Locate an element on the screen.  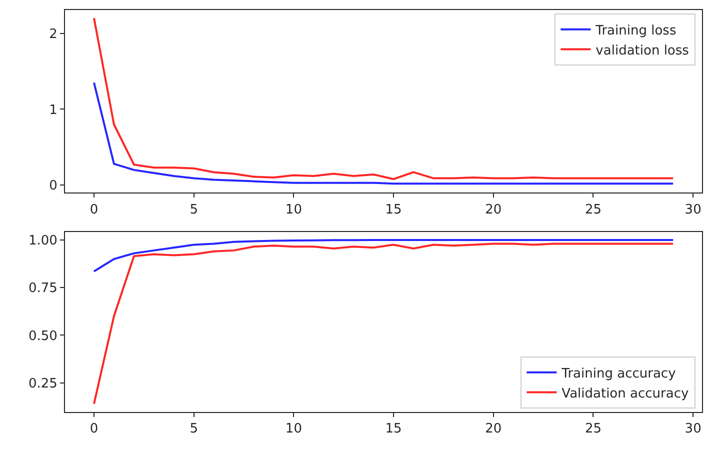
y-tick-label: 0.25 is located at coordinates (43, 384).